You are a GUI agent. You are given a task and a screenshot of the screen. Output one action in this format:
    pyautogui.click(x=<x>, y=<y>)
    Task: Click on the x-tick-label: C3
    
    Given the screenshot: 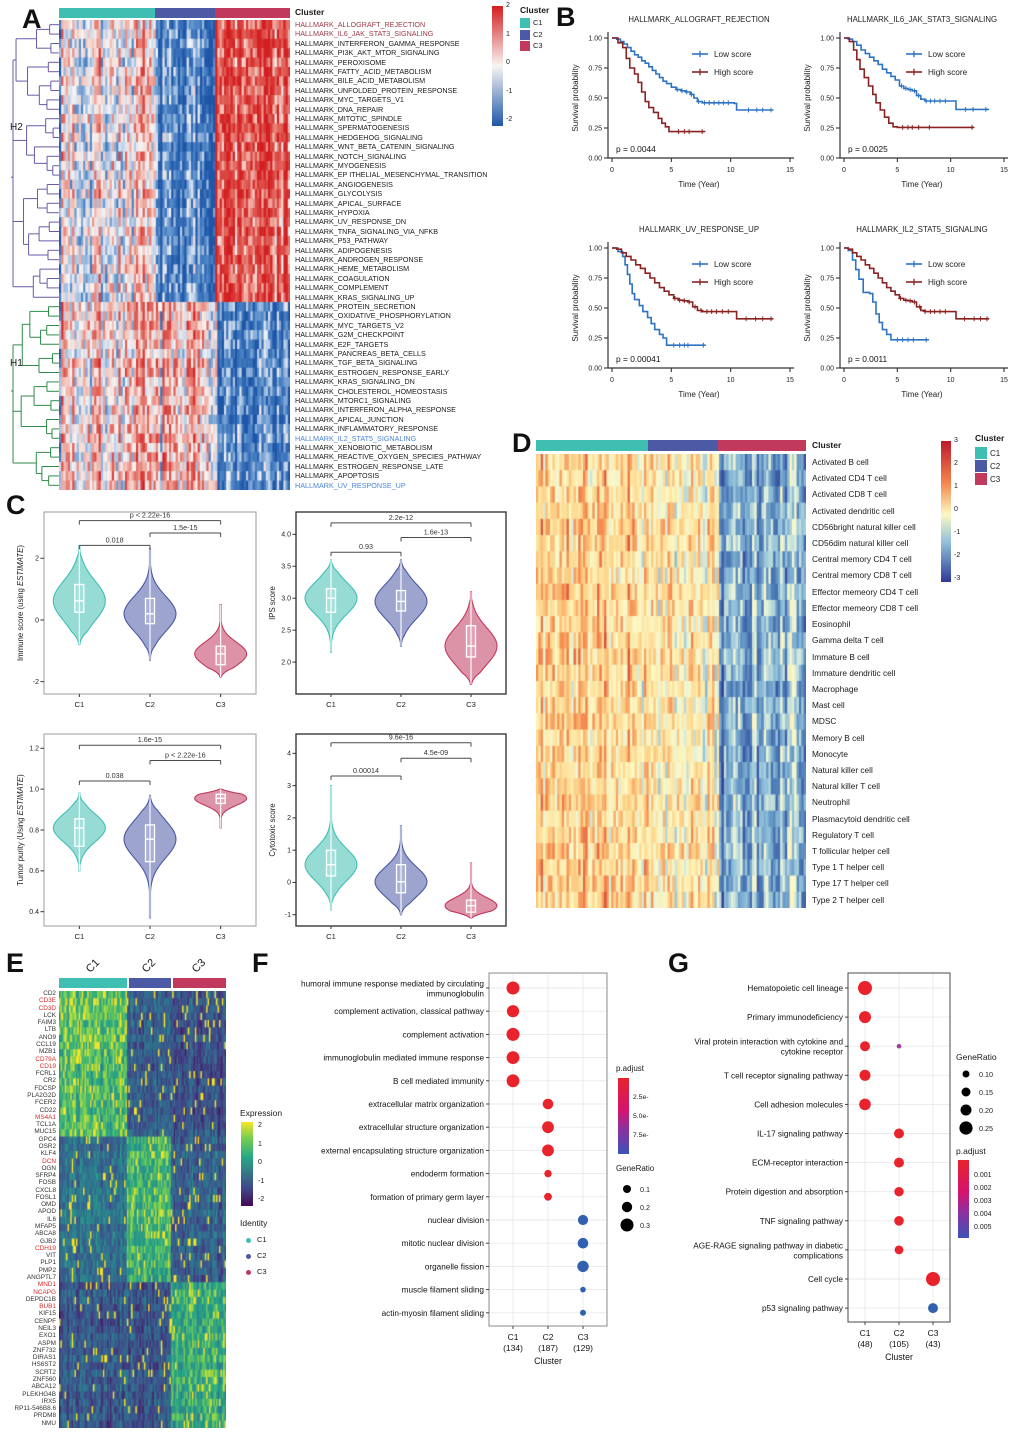 What is the action you would take?
    pyautogui.click(x=221, y=936)
    